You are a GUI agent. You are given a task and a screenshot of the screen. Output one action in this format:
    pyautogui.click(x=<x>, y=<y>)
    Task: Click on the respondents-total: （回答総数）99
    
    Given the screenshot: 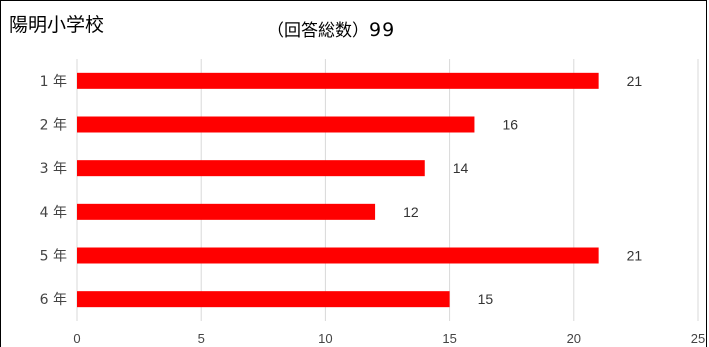 What is the action you would take?
    pyautogui.click(x=331, y=28)
    